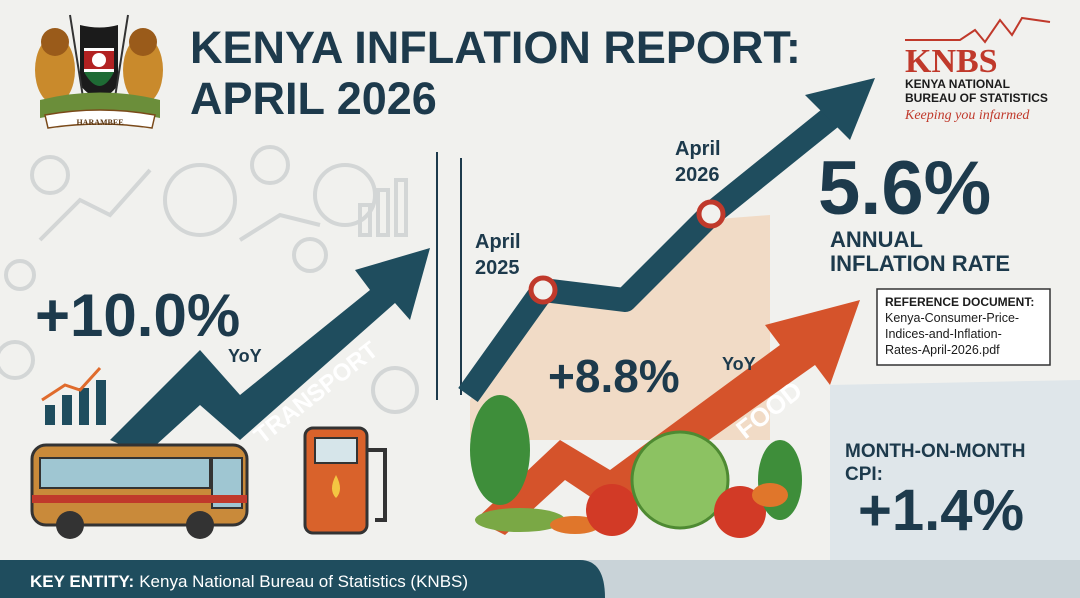 This screenshot has height=598, width=1080. Describe the element at coordinates (955, 470) in the screenshot. I see `monthly-panel` at that location.